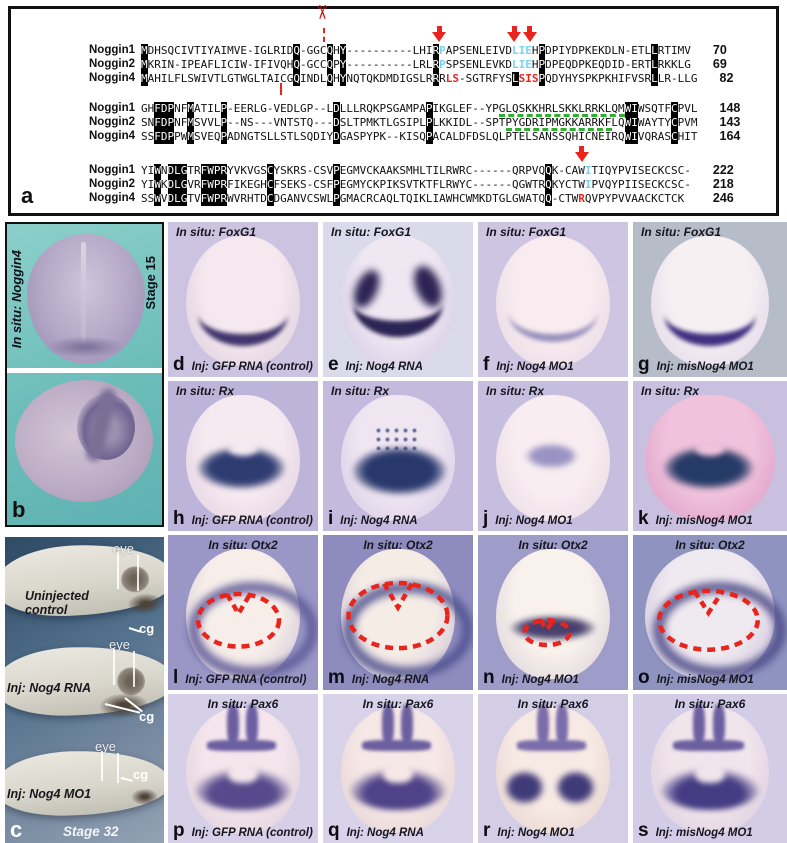  What do you see at coordinates (84, 783) in the screenshot?
I see `tadpole-nog4-mo1` at bounding box center [84, 783].